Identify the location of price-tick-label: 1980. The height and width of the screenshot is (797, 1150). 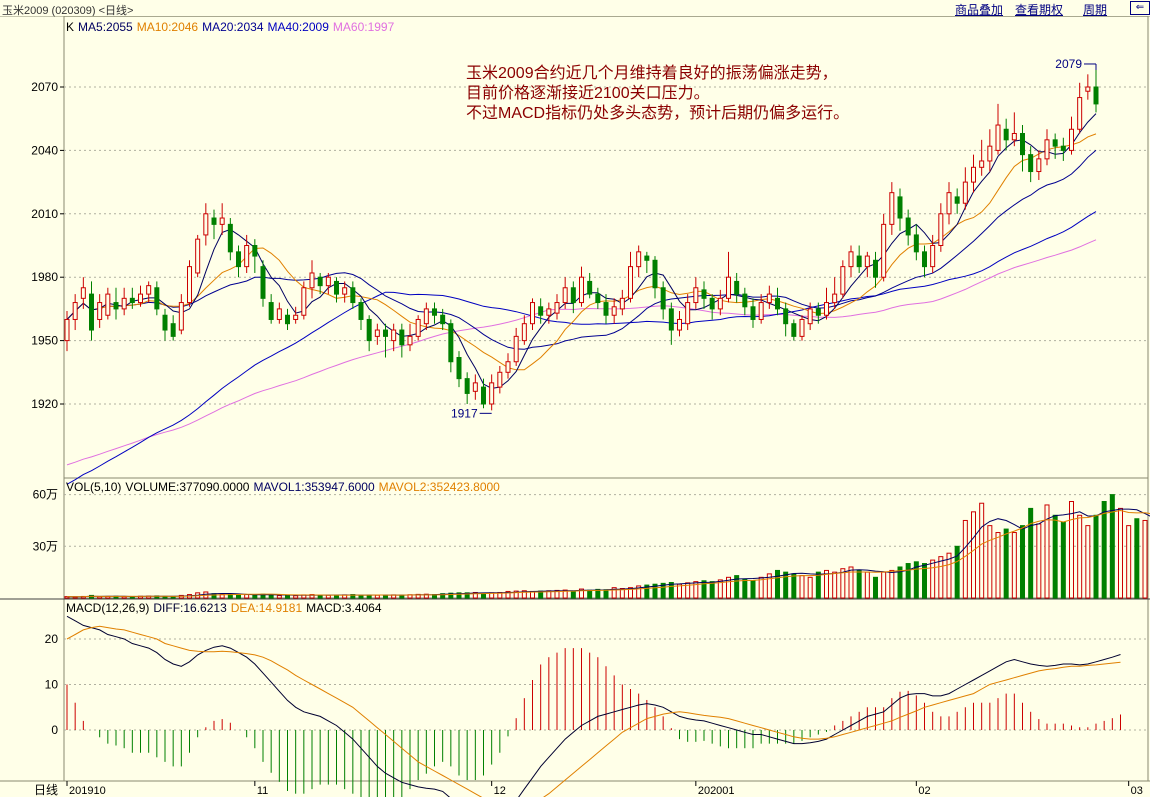
(44, 277).